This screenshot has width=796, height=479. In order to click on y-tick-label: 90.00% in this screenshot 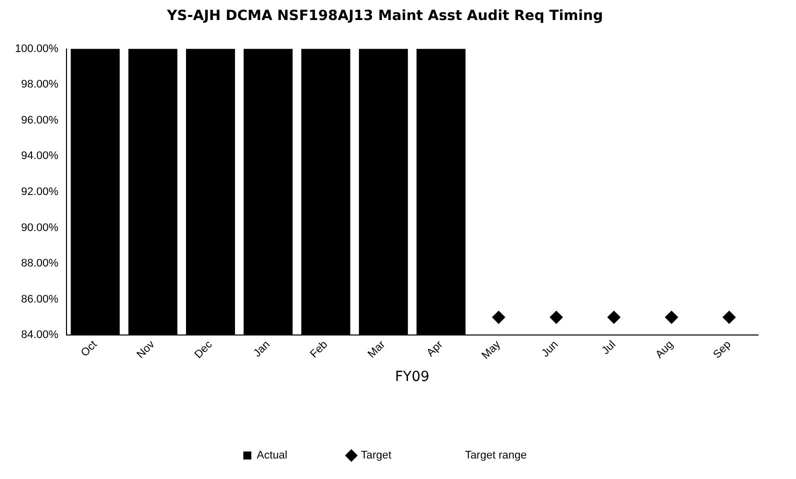, I will do `click(40, 228)`.